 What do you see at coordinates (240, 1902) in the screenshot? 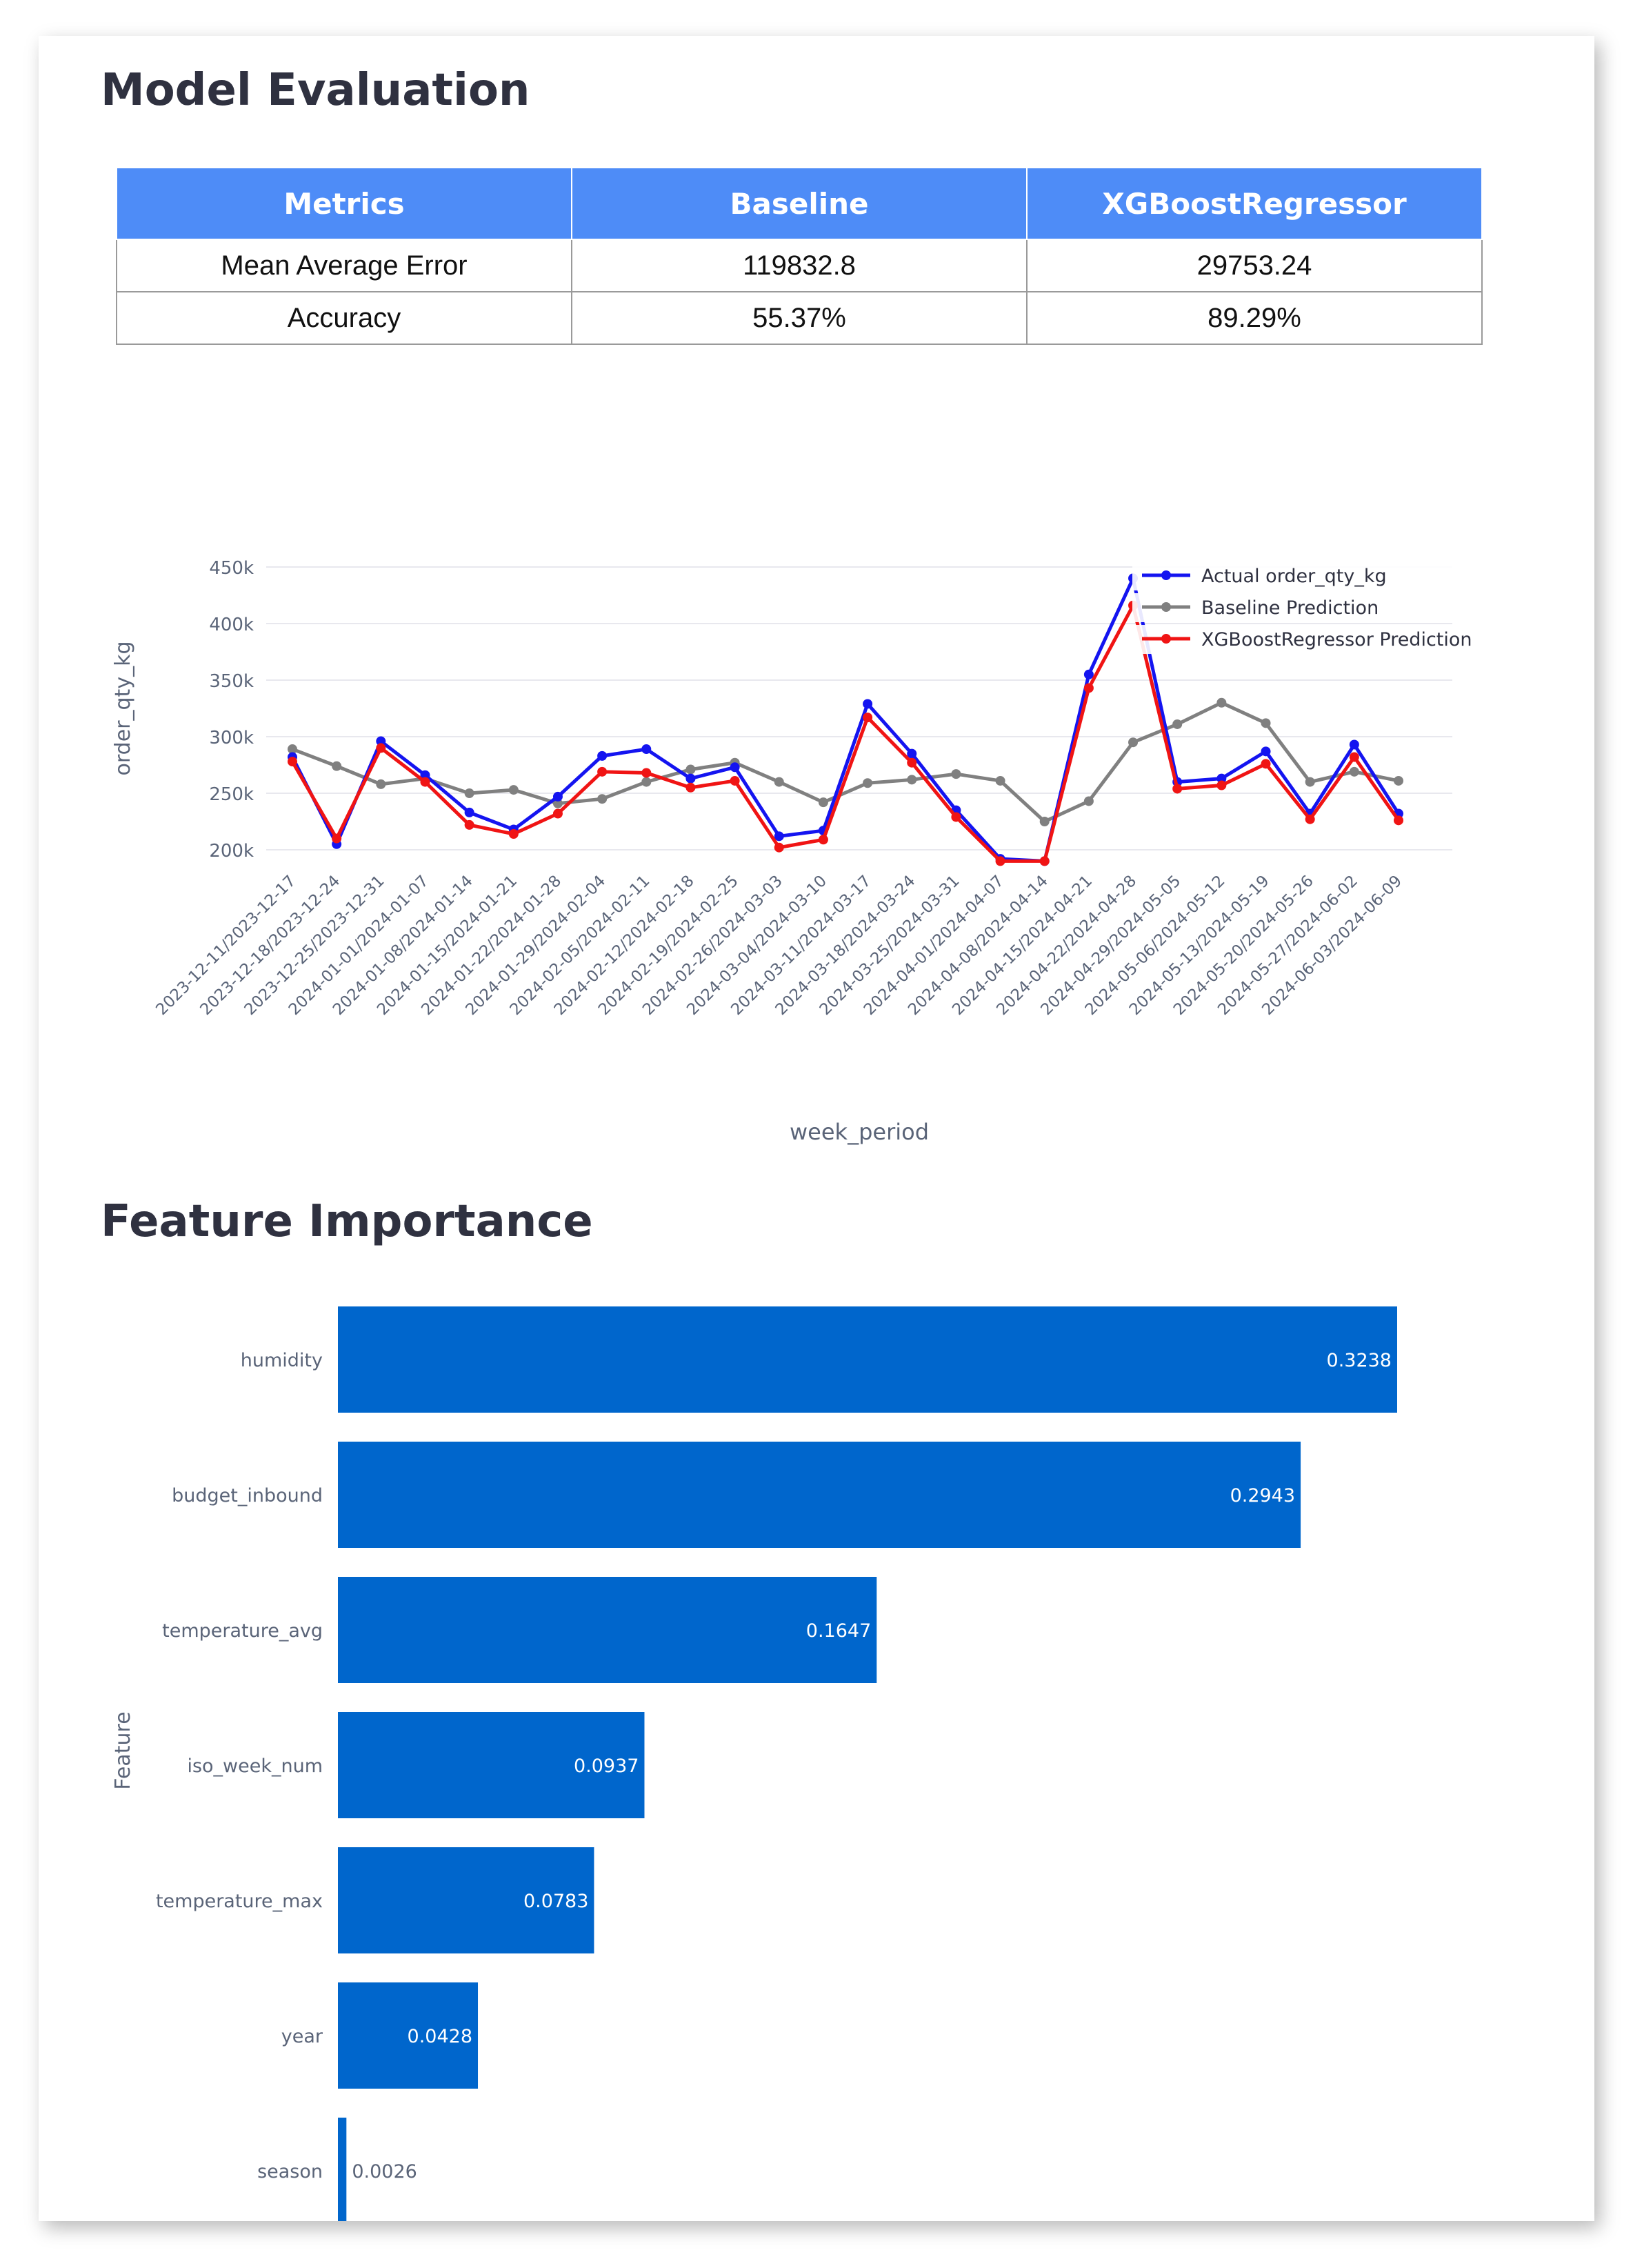
I see `category-label: temperature_max` at bounding box center [240, 1902].